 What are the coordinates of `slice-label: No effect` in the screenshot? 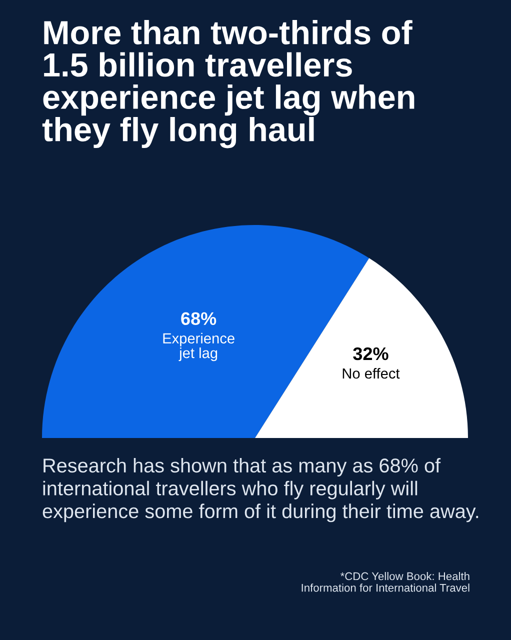 It's located at (371, 373).